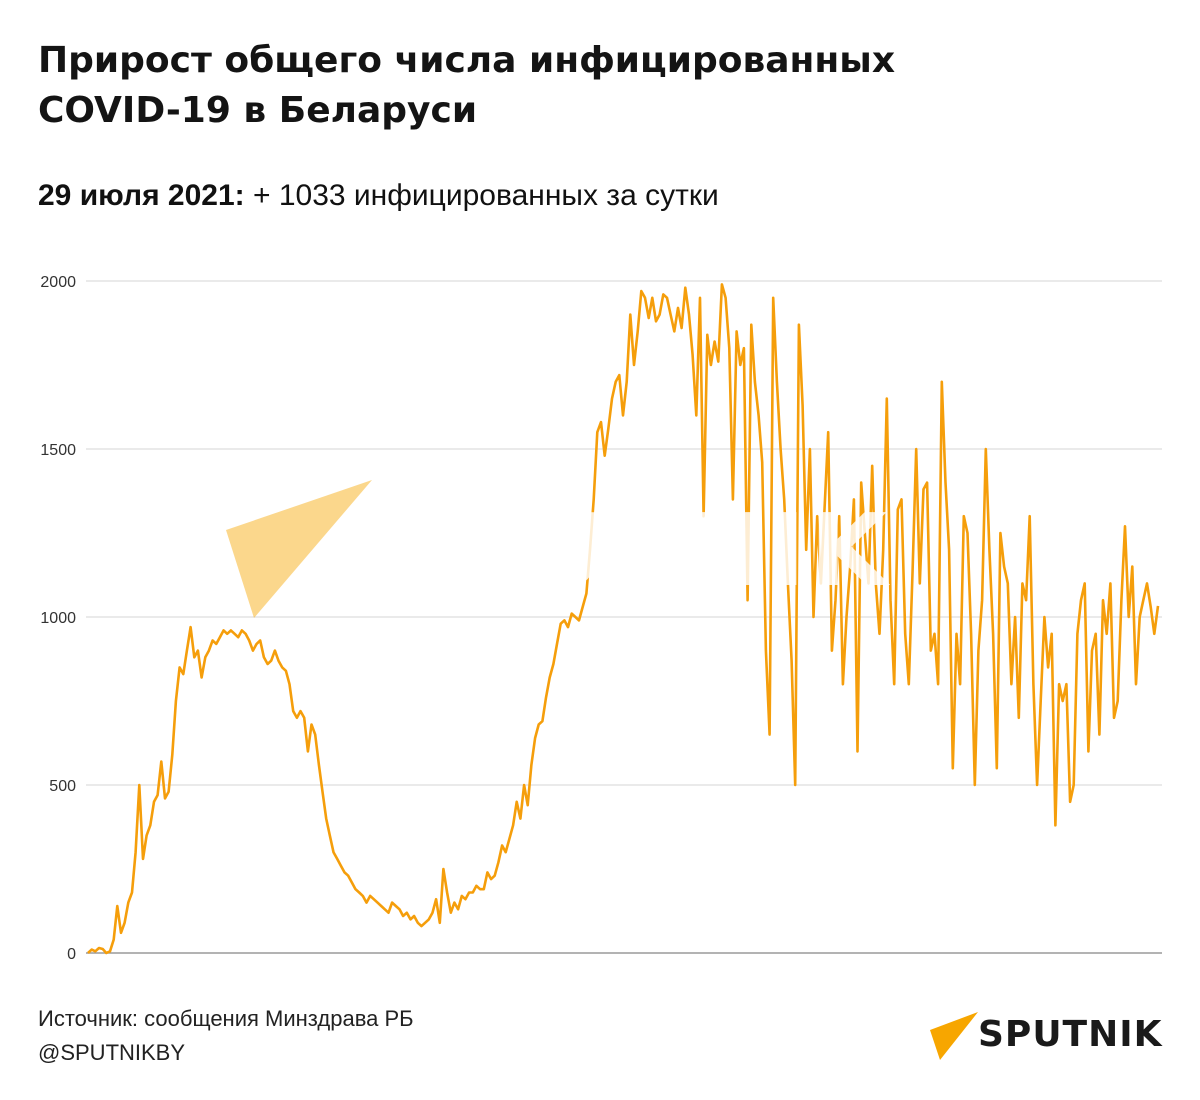 This screenshot has width=1200, height=1100. I want to click on sputnik-logo: SPUTNIK, so click(1050, 1036).